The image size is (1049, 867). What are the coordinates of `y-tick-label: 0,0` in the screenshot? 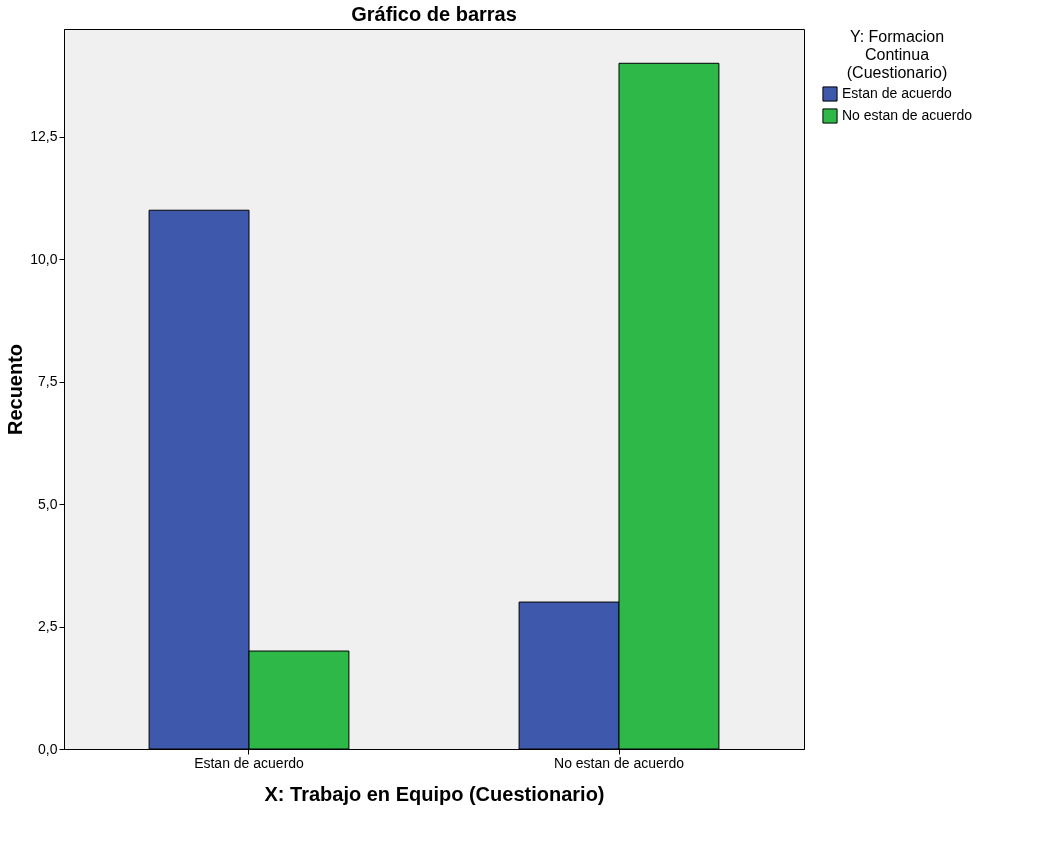 It's located at (48, 748).